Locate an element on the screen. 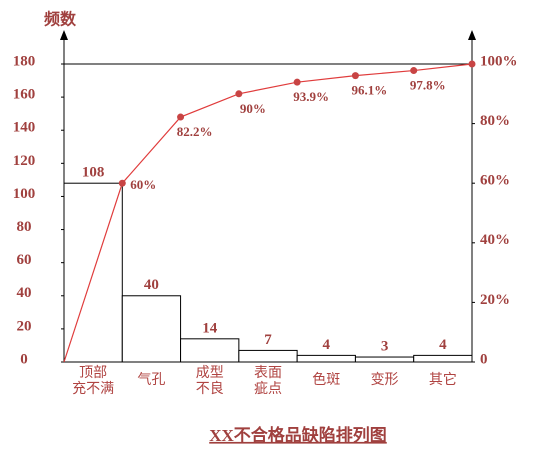 This screenshot has width=557, height=462. y-tick-label: 180 is located at coordinates (24, 61).